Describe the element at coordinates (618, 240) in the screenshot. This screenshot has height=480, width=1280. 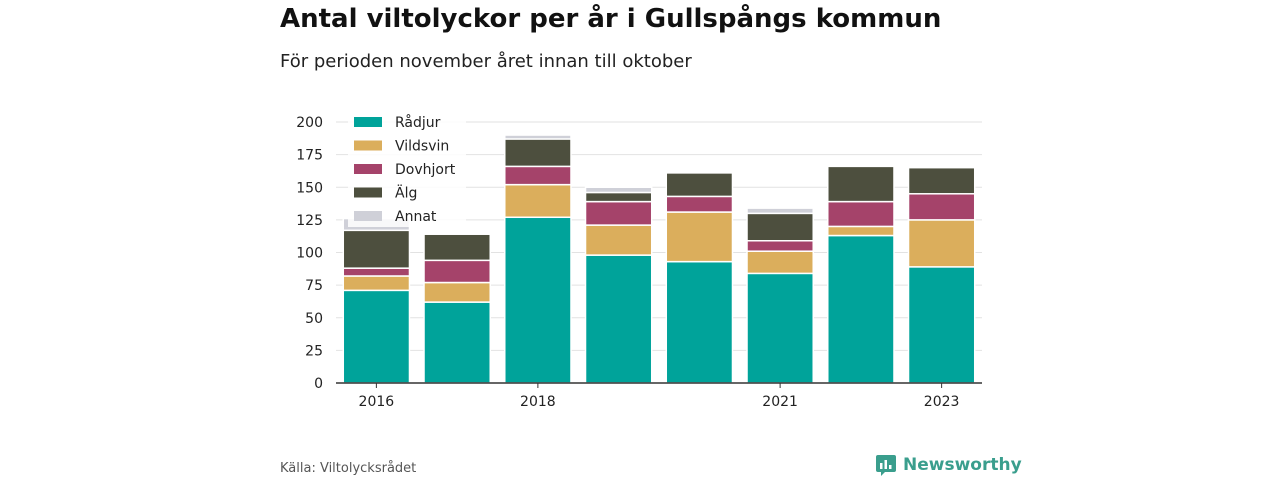
I see `bar-segment-vildsvin-2019` at that location.